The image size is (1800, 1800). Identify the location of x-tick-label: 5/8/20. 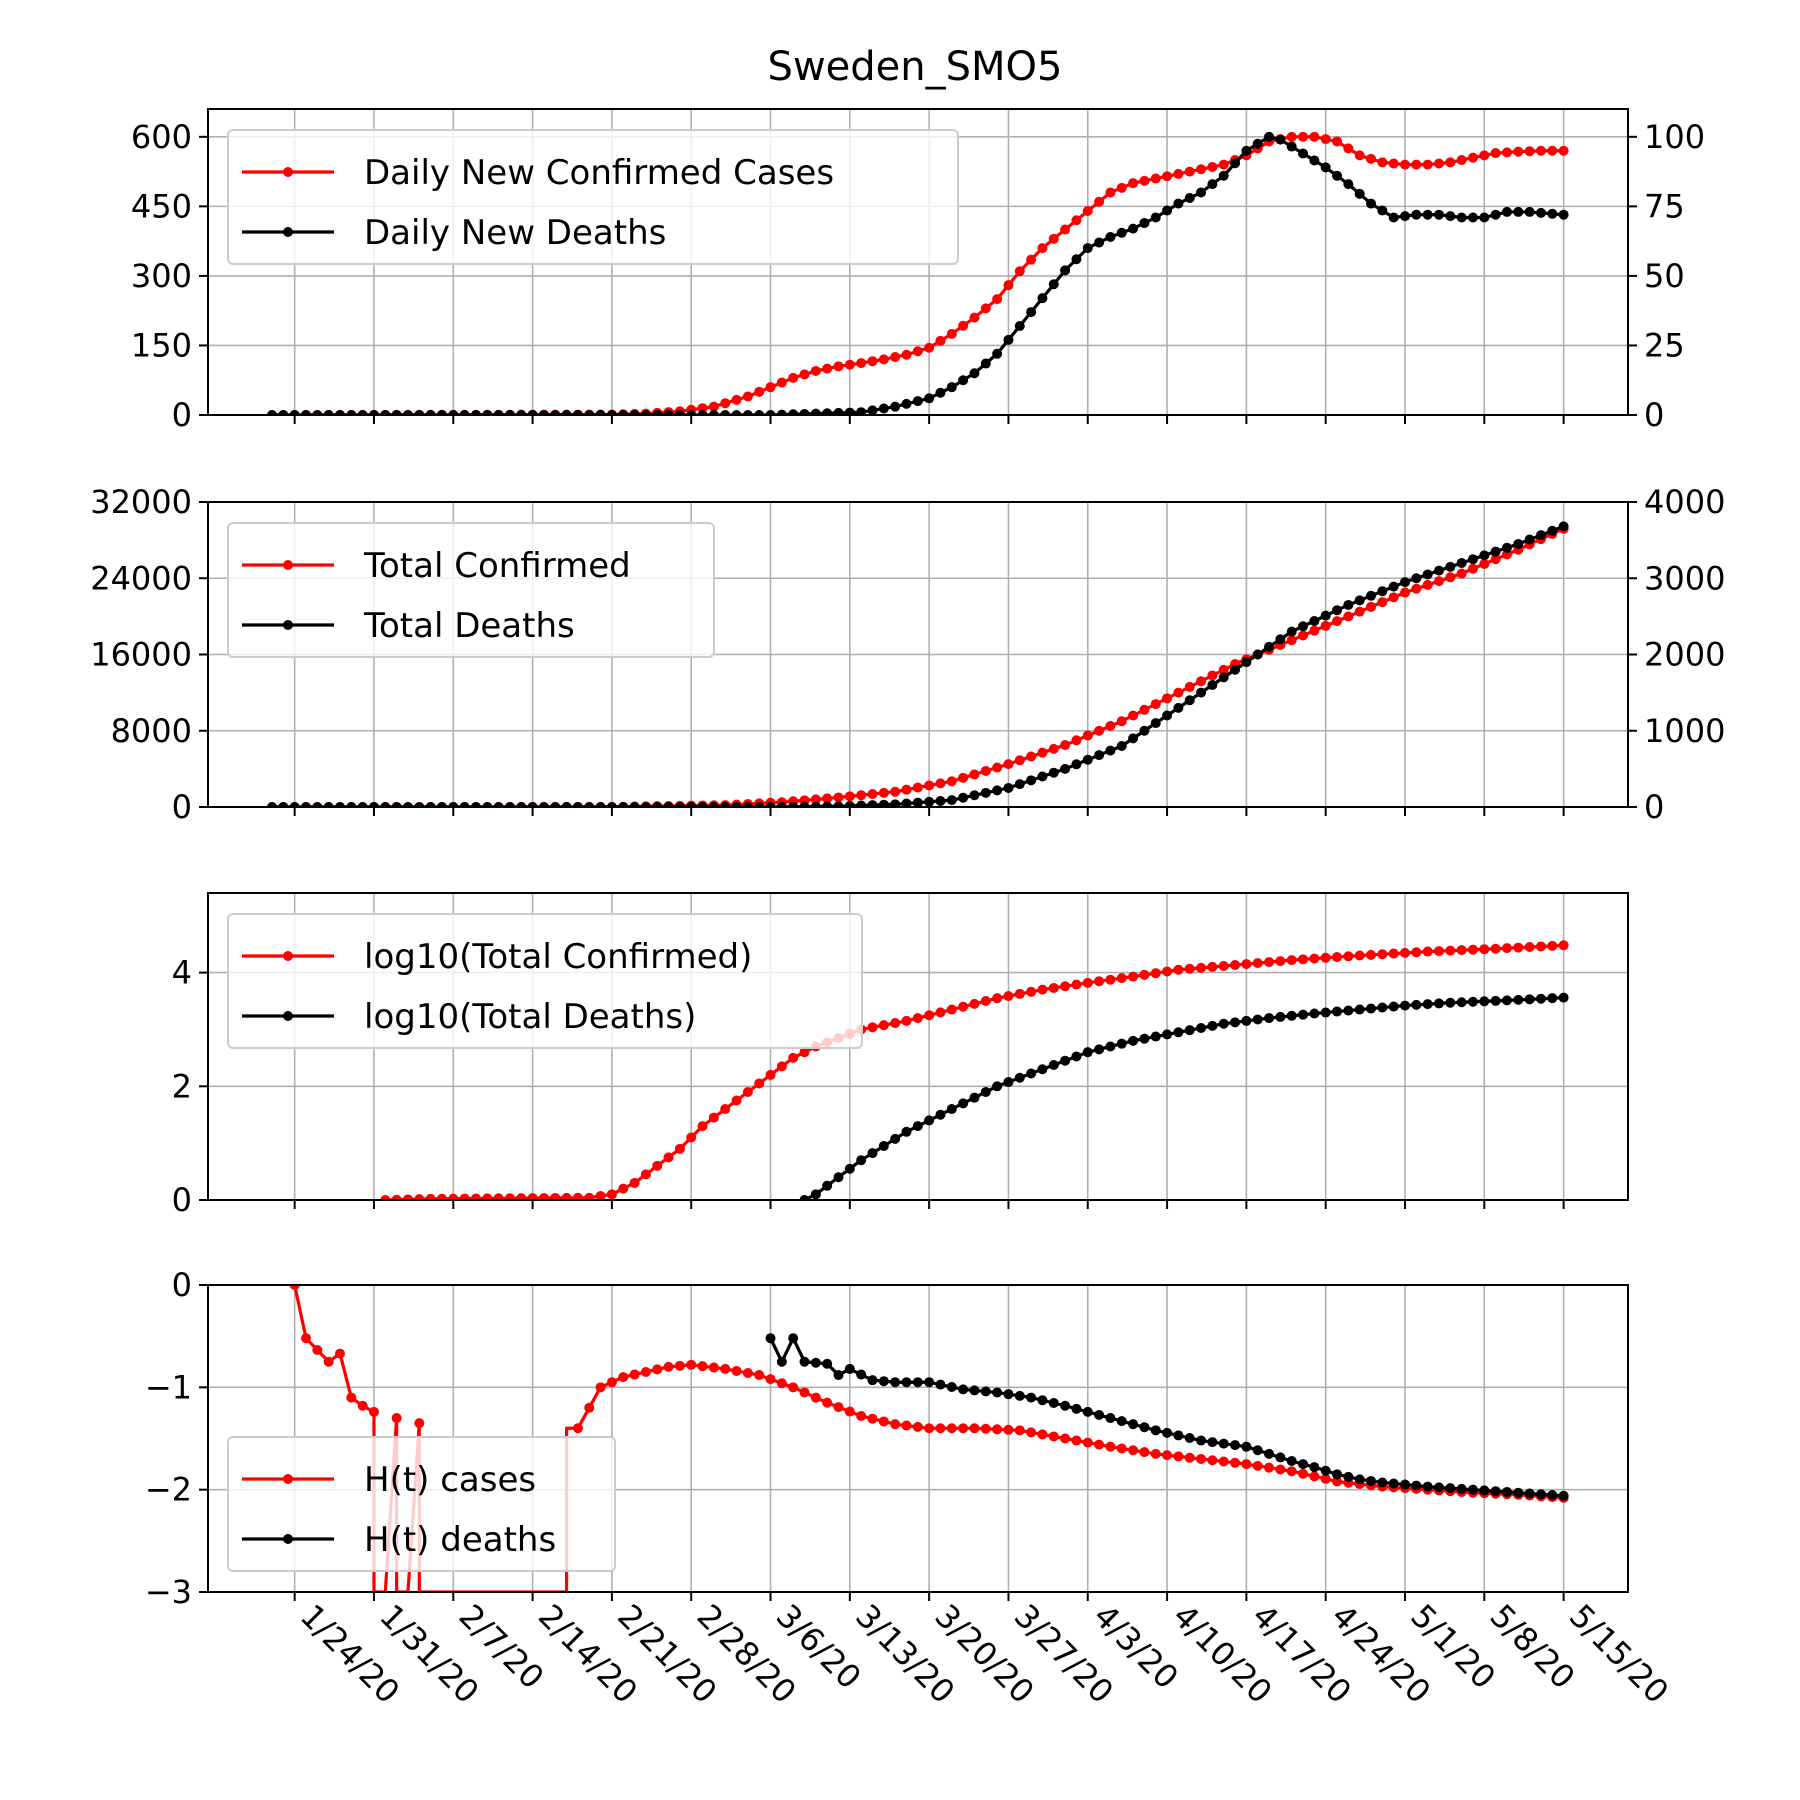
(1533, 1647).